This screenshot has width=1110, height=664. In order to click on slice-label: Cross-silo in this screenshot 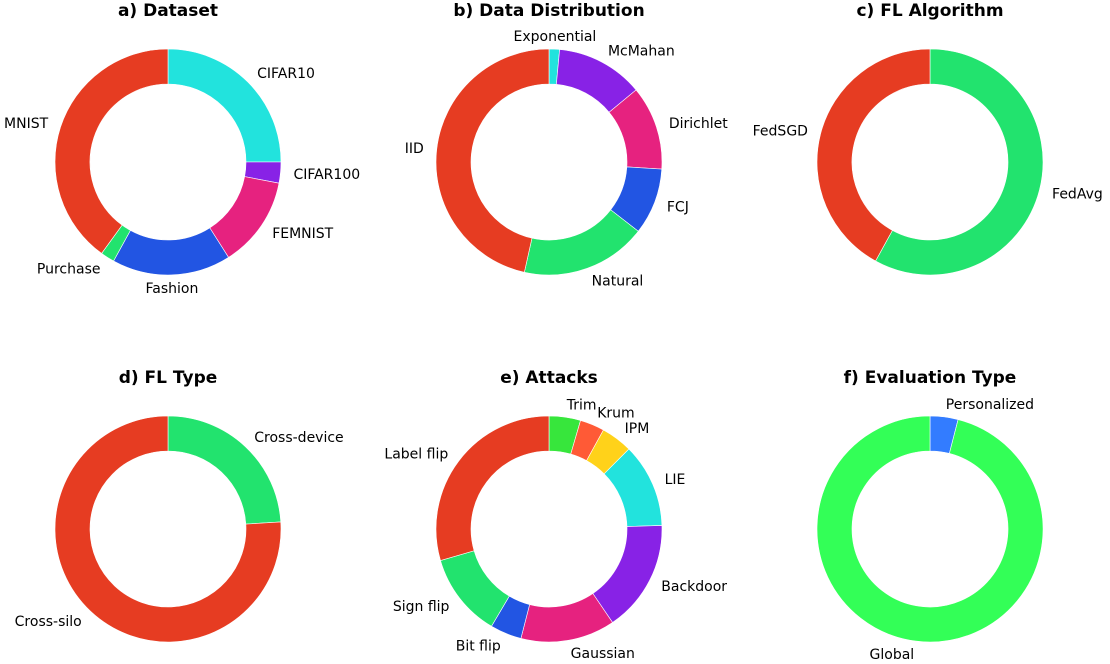, I will do `click(48, 622)`.